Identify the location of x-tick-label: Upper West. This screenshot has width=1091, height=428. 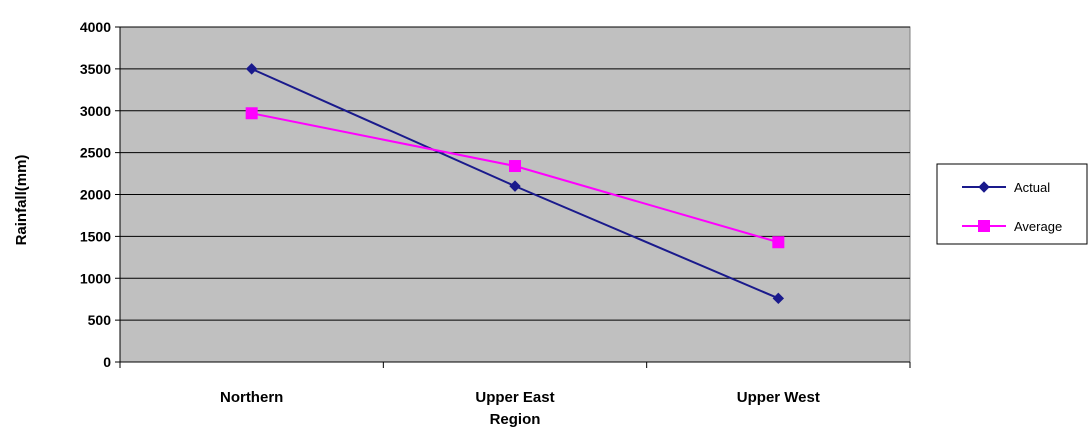
(778, 397).